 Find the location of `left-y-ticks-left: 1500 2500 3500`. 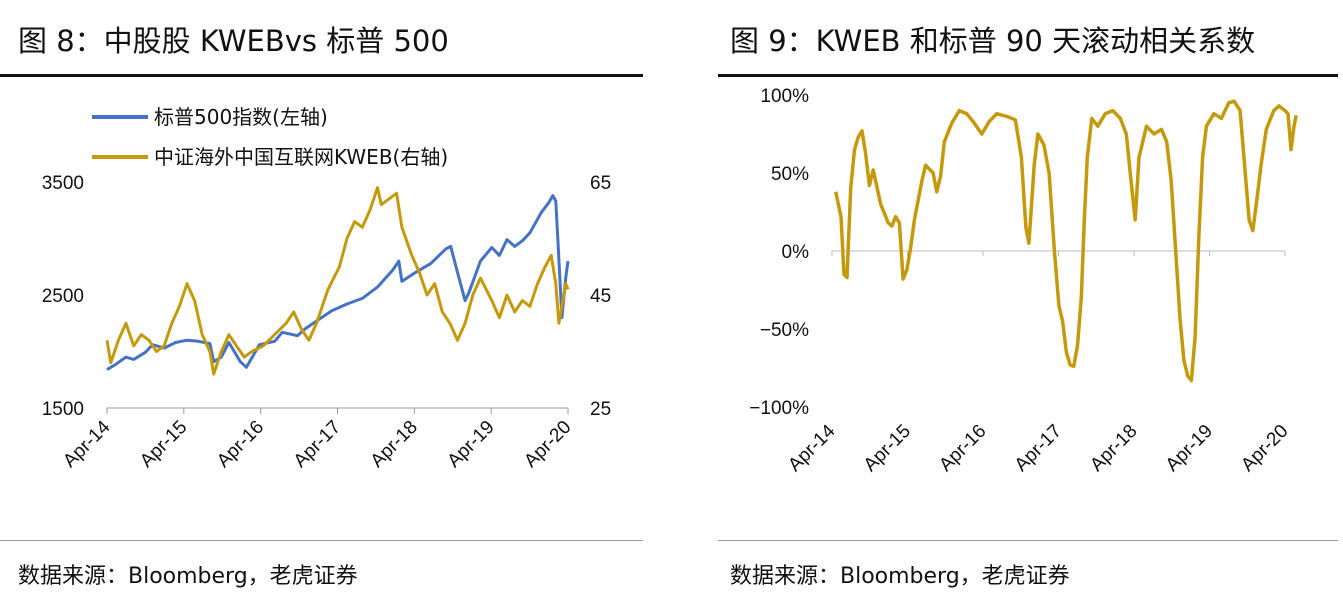

left-y-ticks-left: 1500 2500 3500 is located at coordinates (63, 296).